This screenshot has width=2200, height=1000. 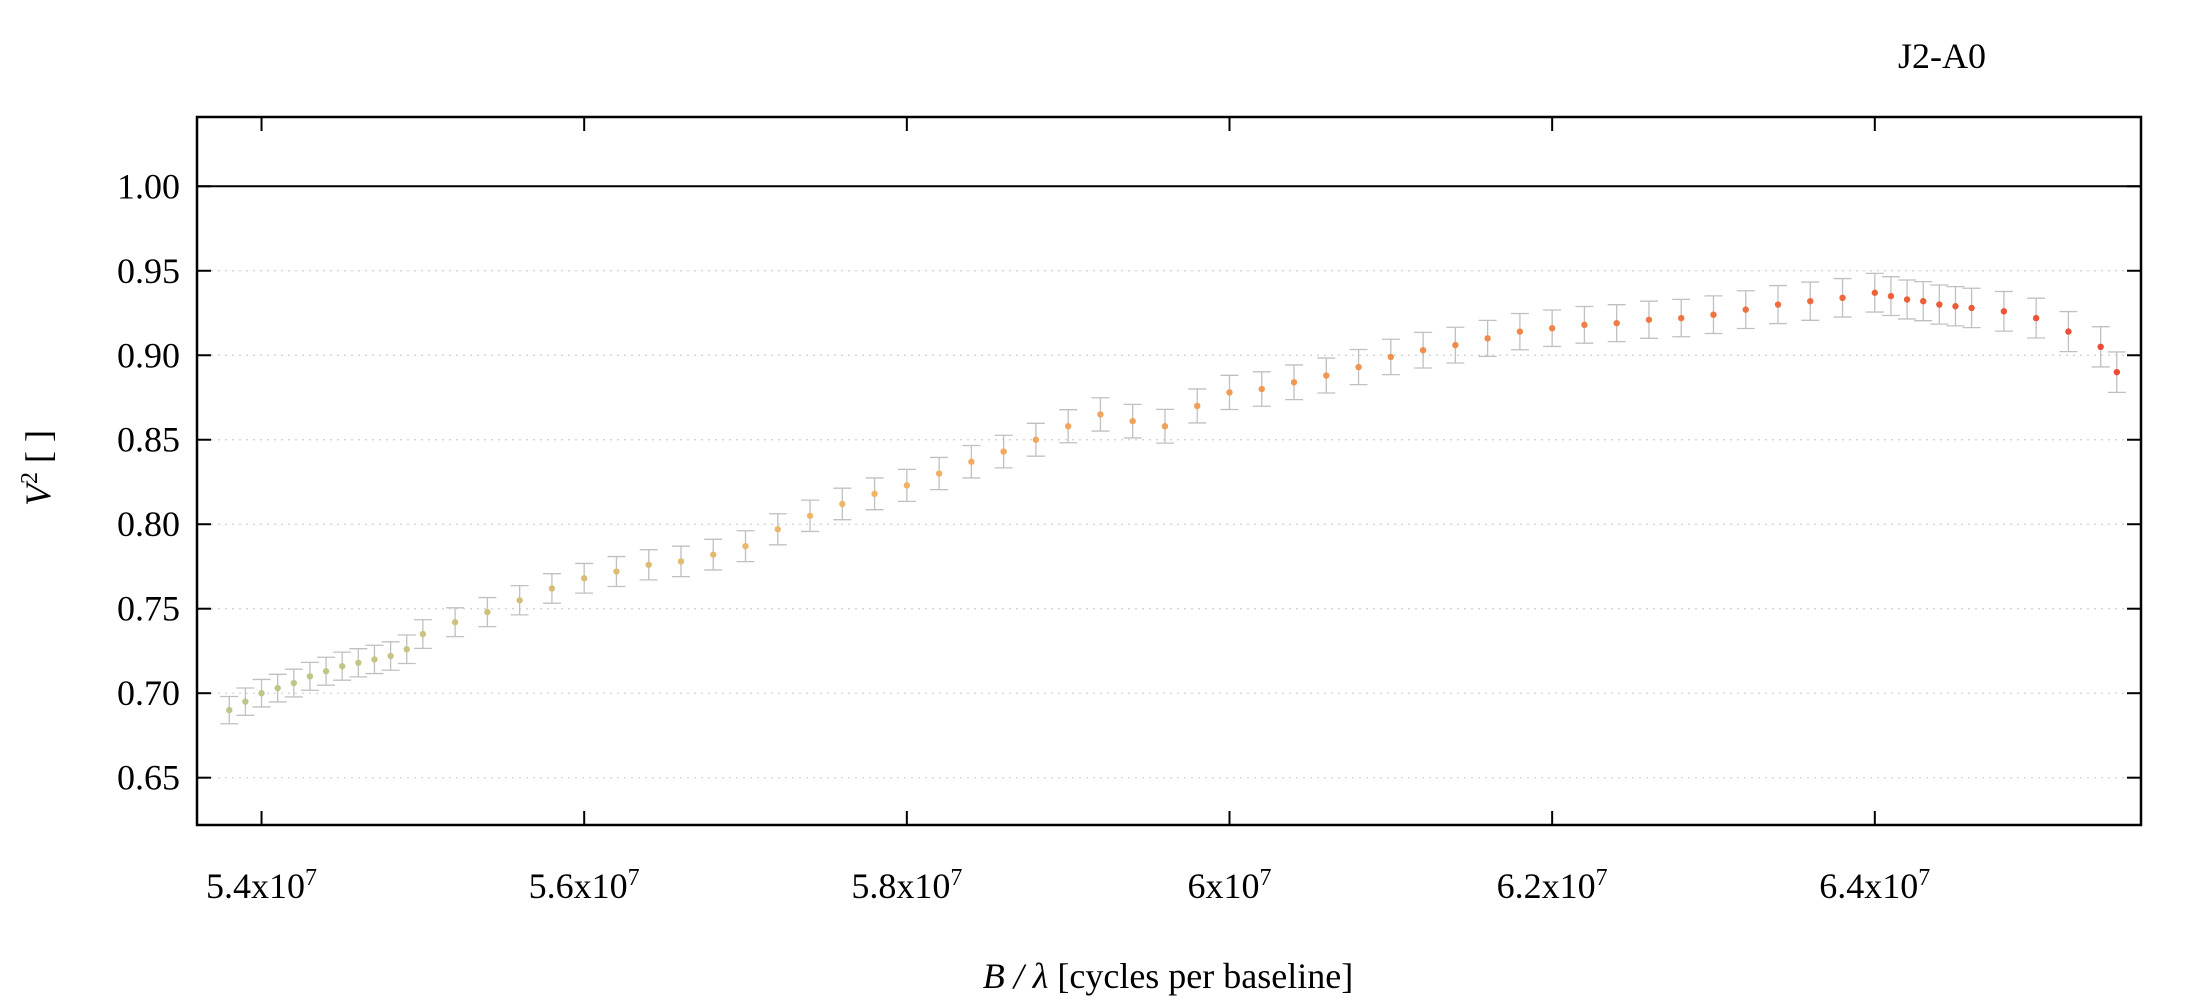 I want to click on chart-title: J2-A0, so click(x=1942, y=56).